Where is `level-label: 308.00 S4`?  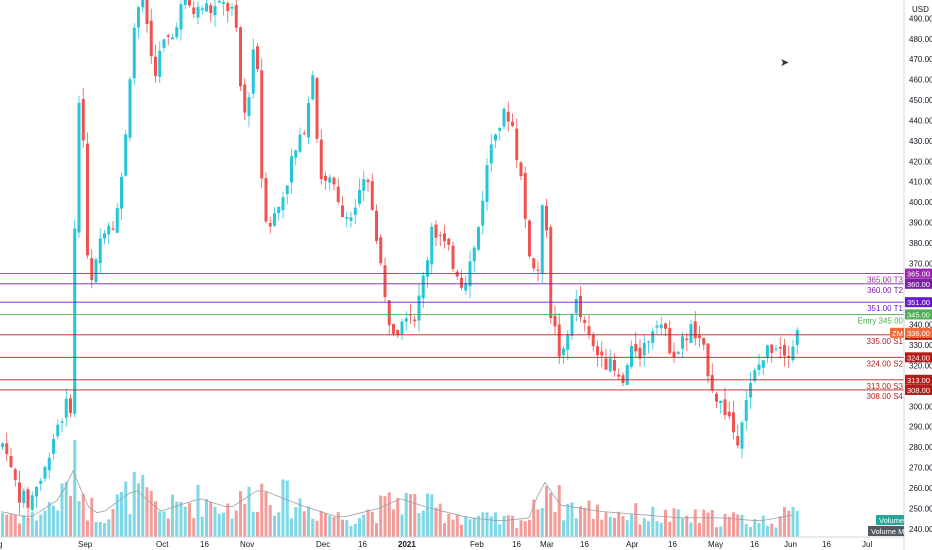
level-label: 308.00 S4 is located at coordinates (885, 396).